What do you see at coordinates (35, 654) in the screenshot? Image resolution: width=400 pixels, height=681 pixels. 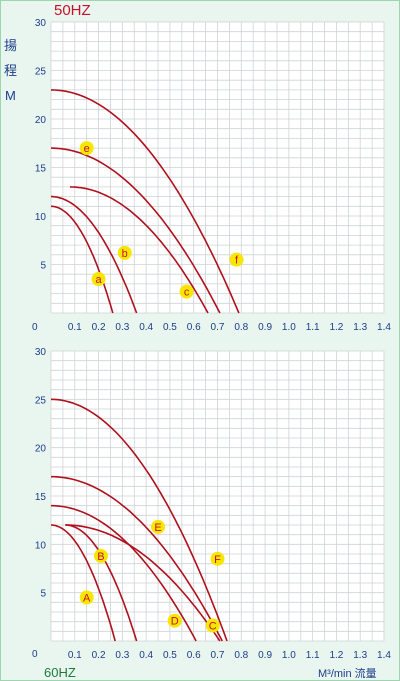 I see `origin-label-60hz: 0` at bounding box center [35, 654].